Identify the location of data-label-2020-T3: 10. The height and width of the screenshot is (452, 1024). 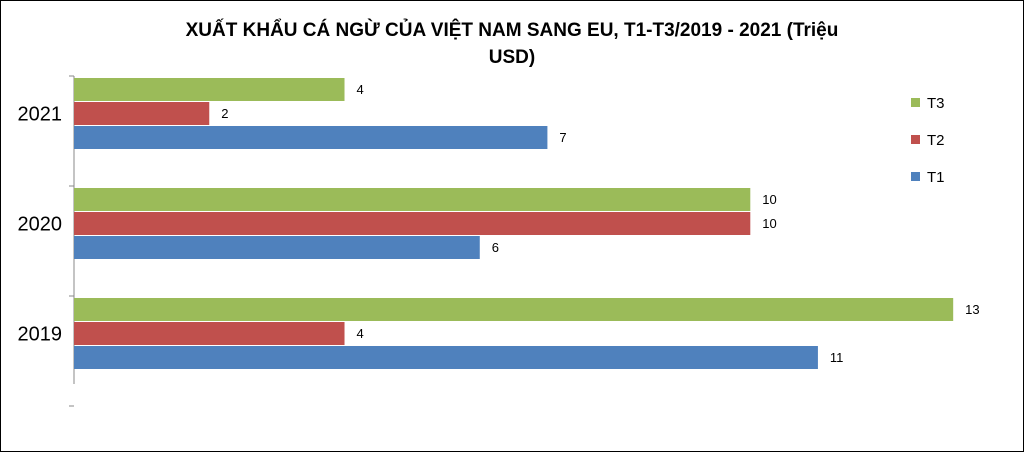
(769, 199).